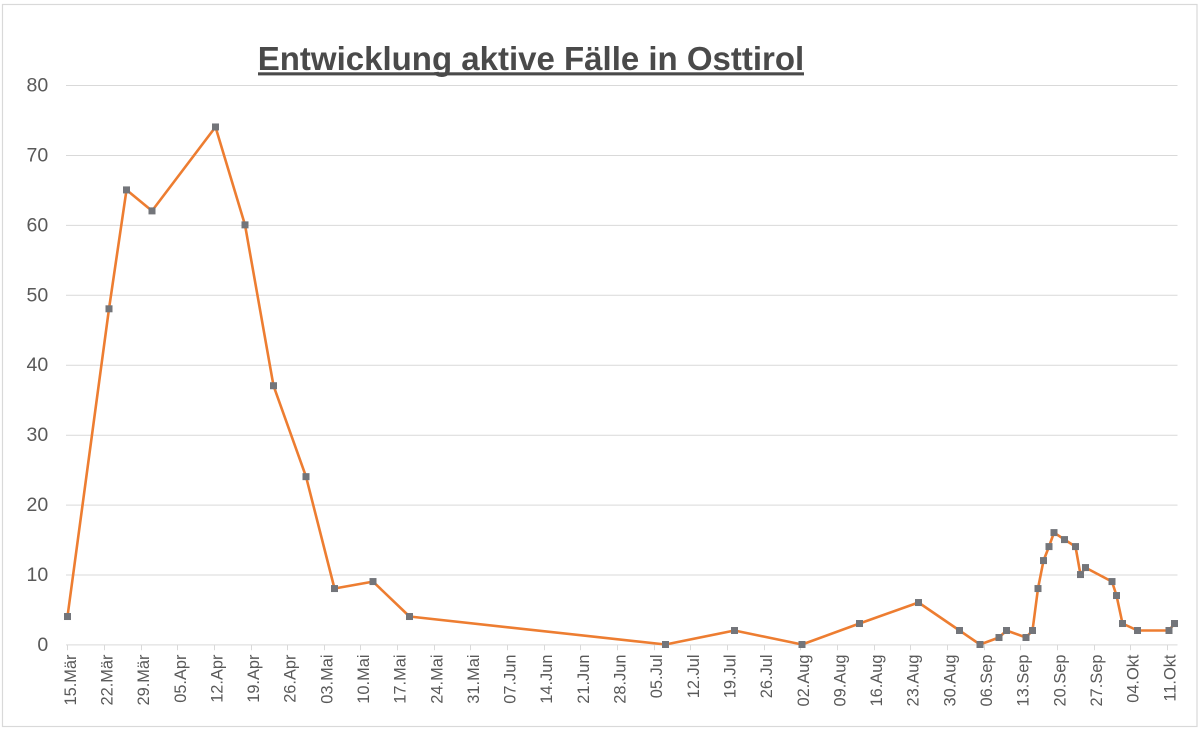 This screenshot has height=729, width=1200. Describe the element at coordinates (474, 679) in the screenshot. I see `svg-text: 31.Mai` at that location.